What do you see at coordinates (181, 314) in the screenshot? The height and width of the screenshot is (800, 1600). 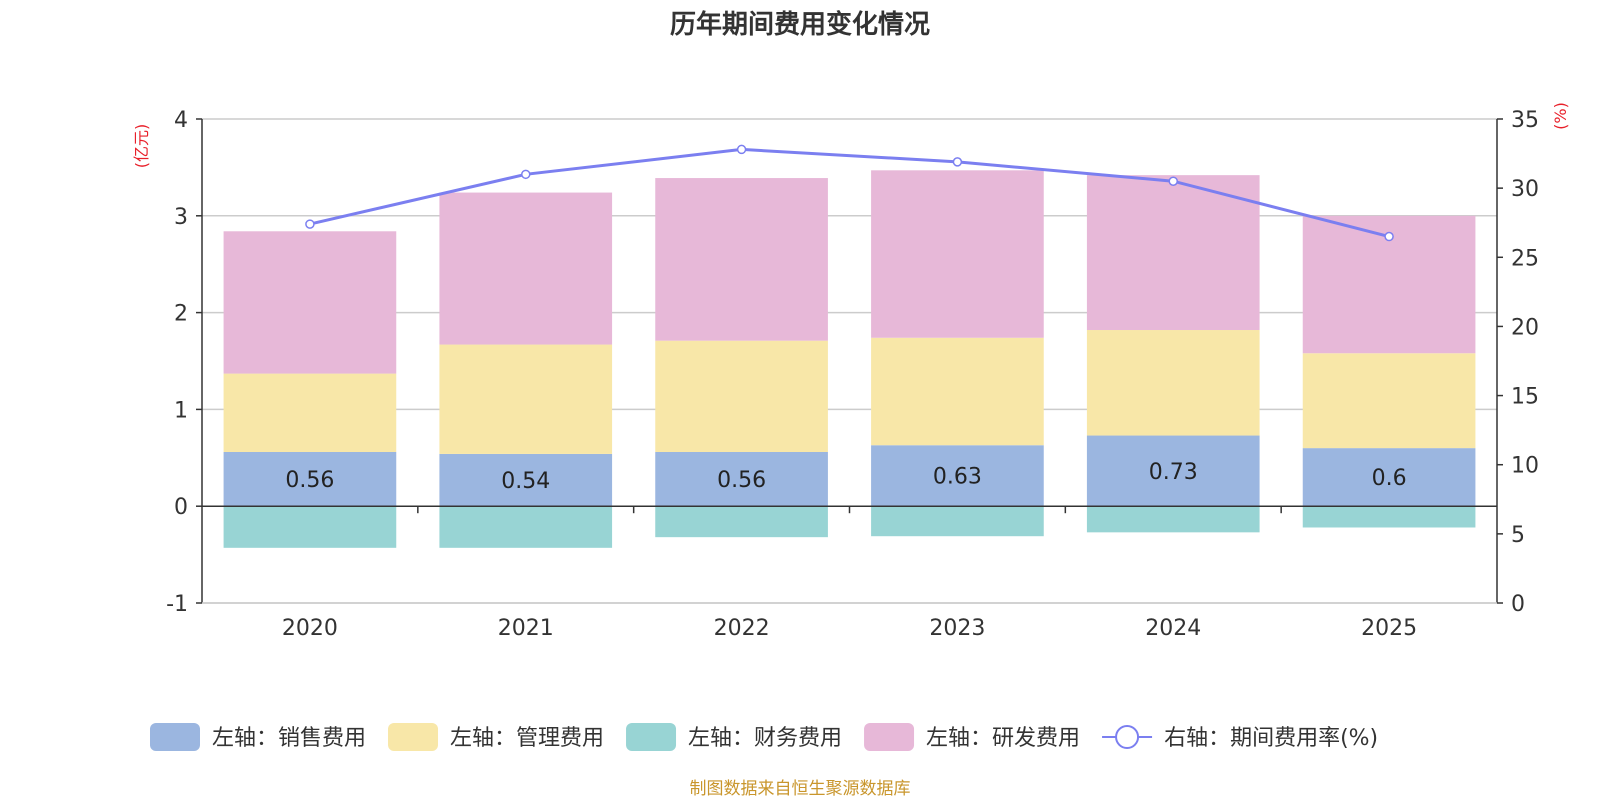 I see `left-tick-label-2: 2` at bounding box center [181, 314].